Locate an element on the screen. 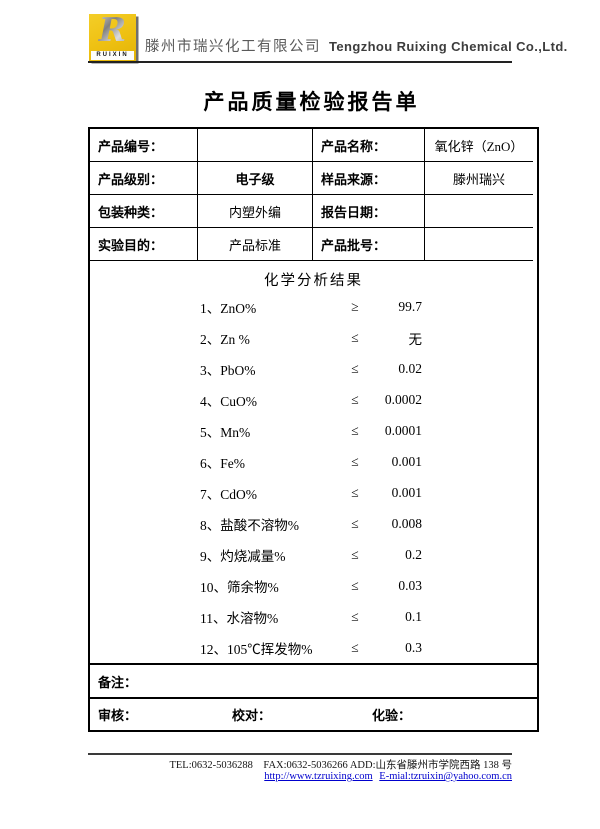 The width and height of the screenshot is (600, 829). info-label: 产品编号： is located at coordinates (144, 145).